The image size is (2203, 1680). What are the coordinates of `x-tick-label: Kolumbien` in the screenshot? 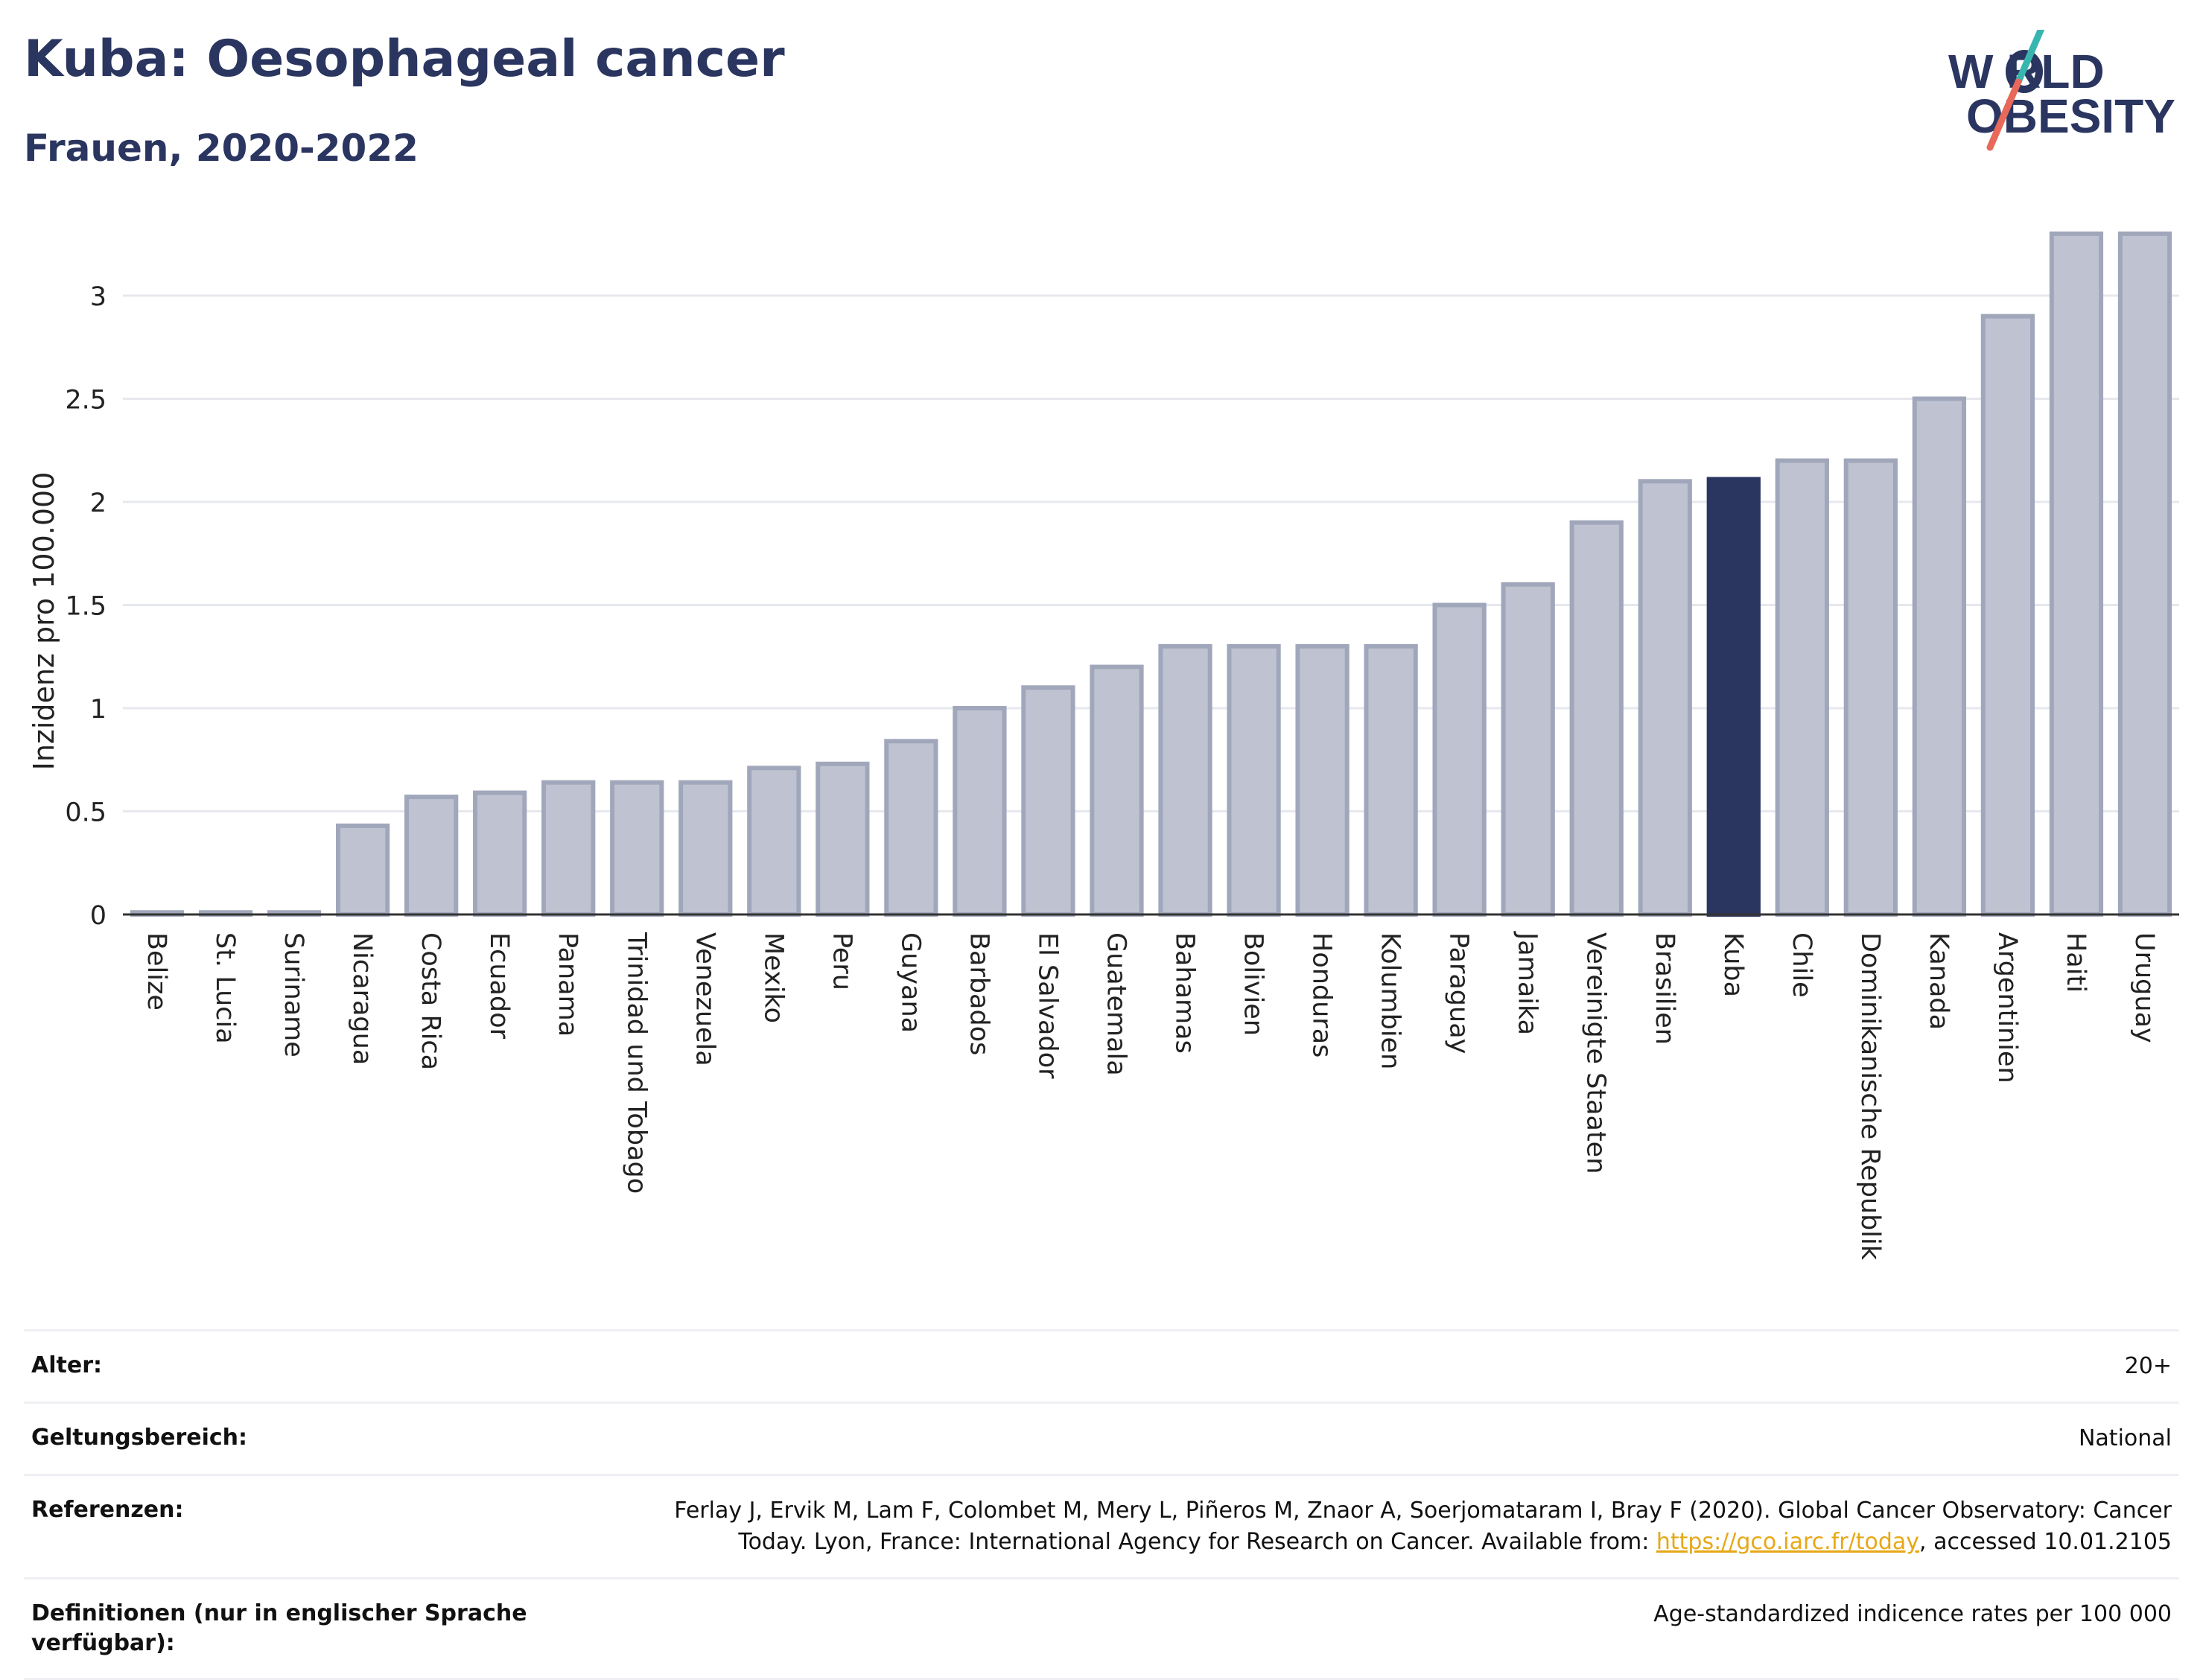 It's located at (1390, 1000).